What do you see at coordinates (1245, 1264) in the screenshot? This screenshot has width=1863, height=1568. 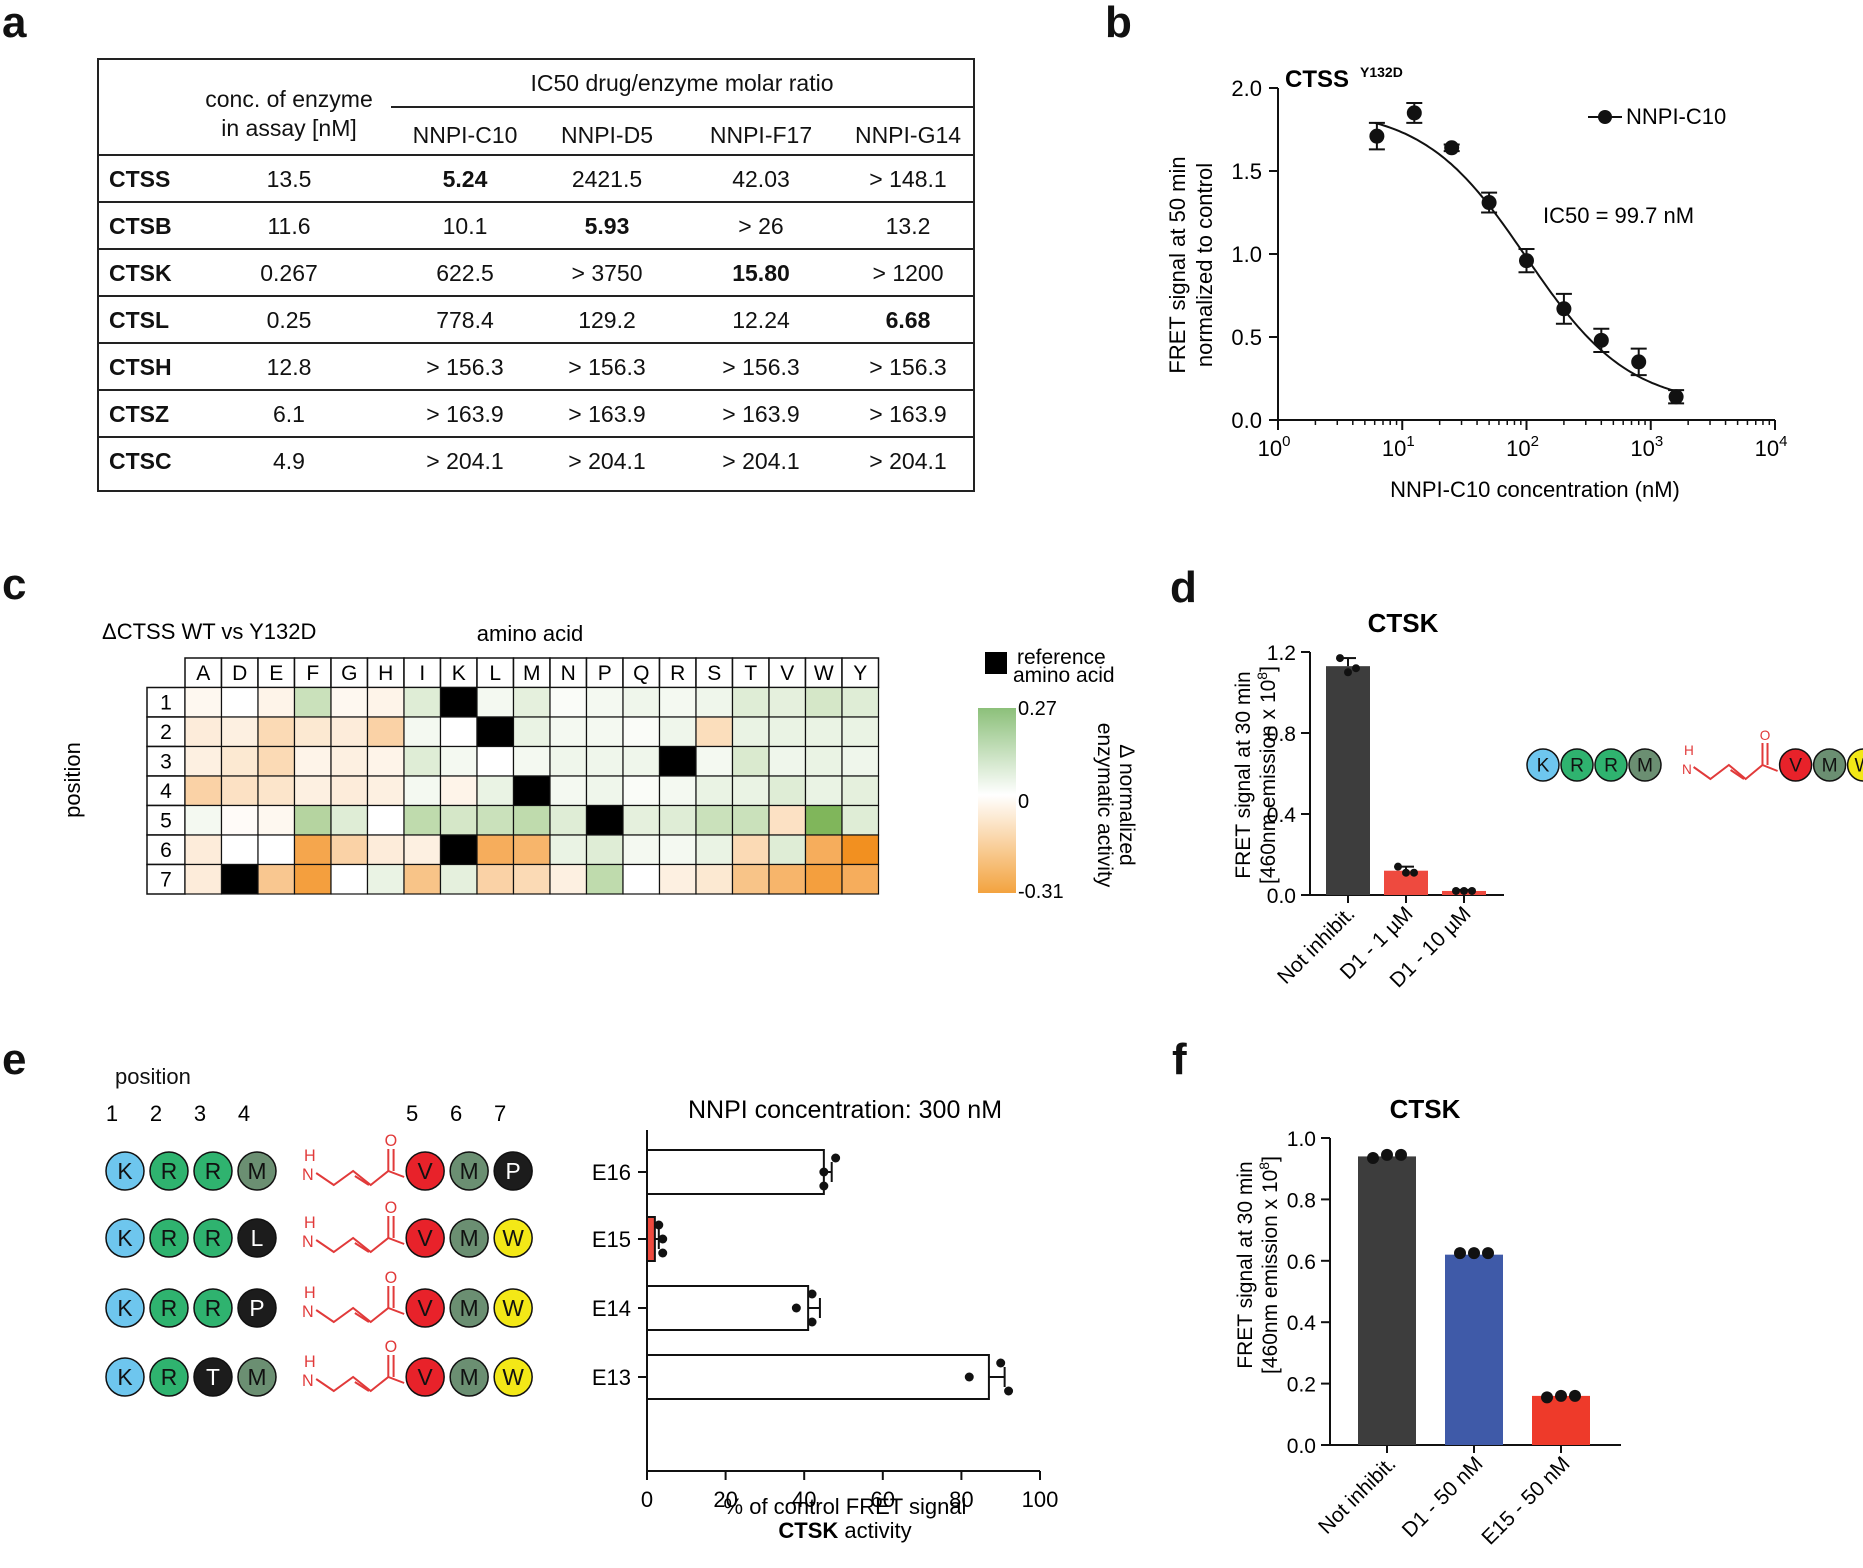 I see `chart-f-ylabel-l1: FRET signal at 30 min` at bounding box center [1245, 1264].